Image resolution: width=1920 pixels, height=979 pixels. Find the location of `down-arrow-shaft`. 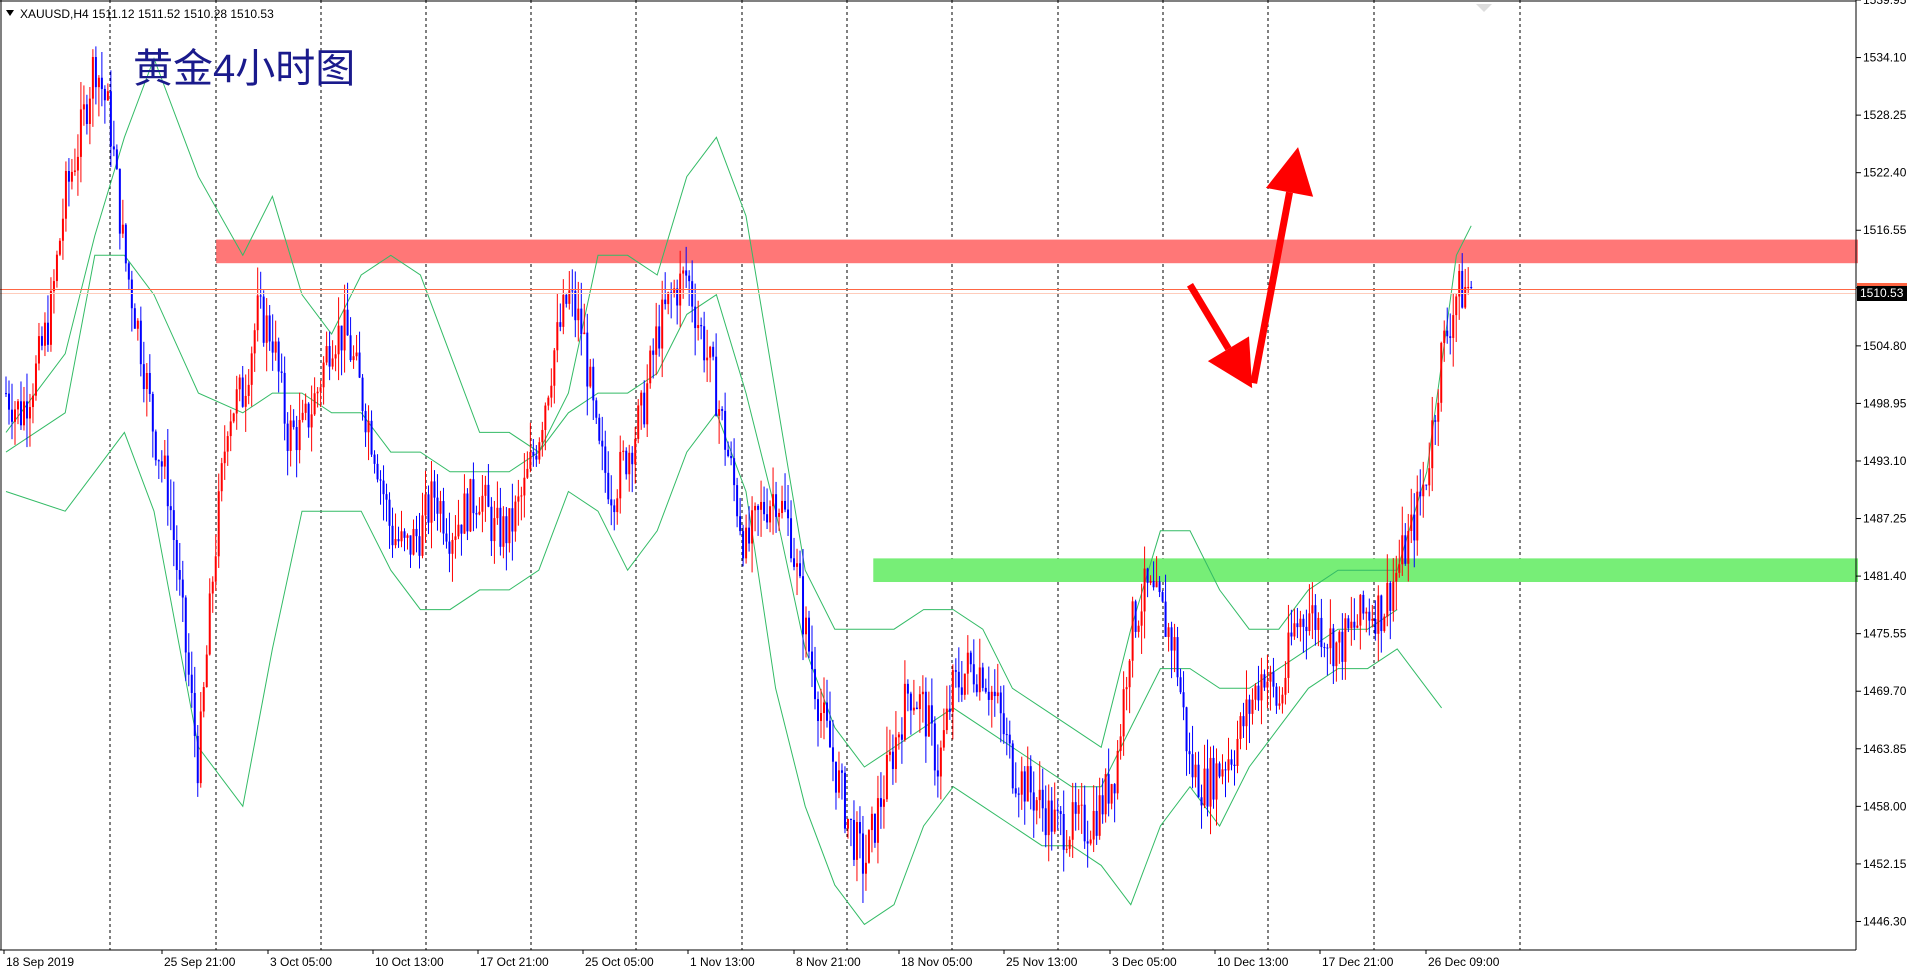

down-arrow-shaft is located at coordinates (1209, 317).